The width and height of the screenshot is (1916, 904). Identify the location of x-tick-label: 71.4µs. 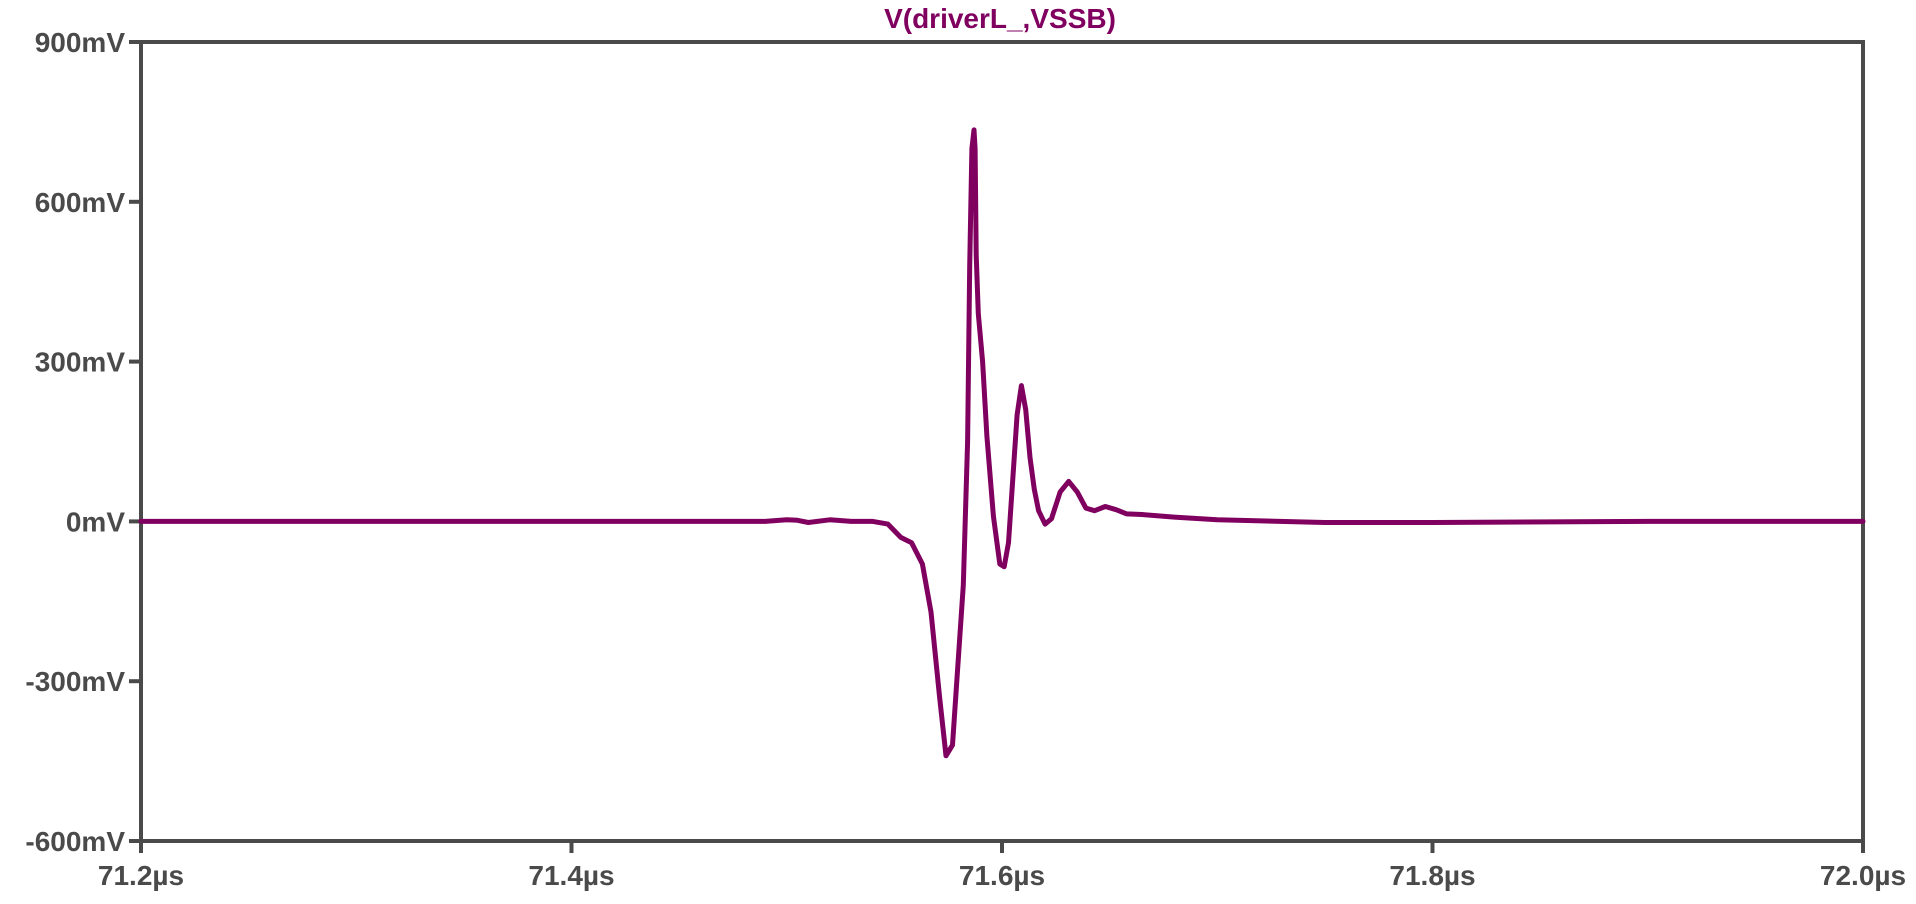
(571, 875).